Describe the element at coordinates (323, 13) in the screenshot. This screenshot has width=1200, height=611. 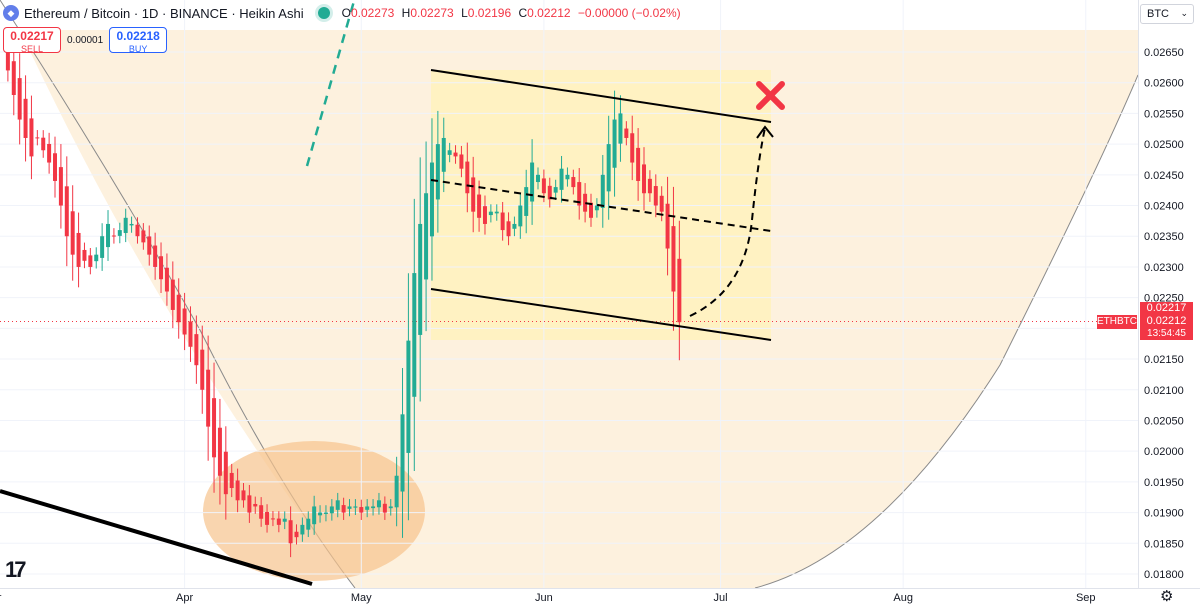
I see `market-status-icon` at that location.